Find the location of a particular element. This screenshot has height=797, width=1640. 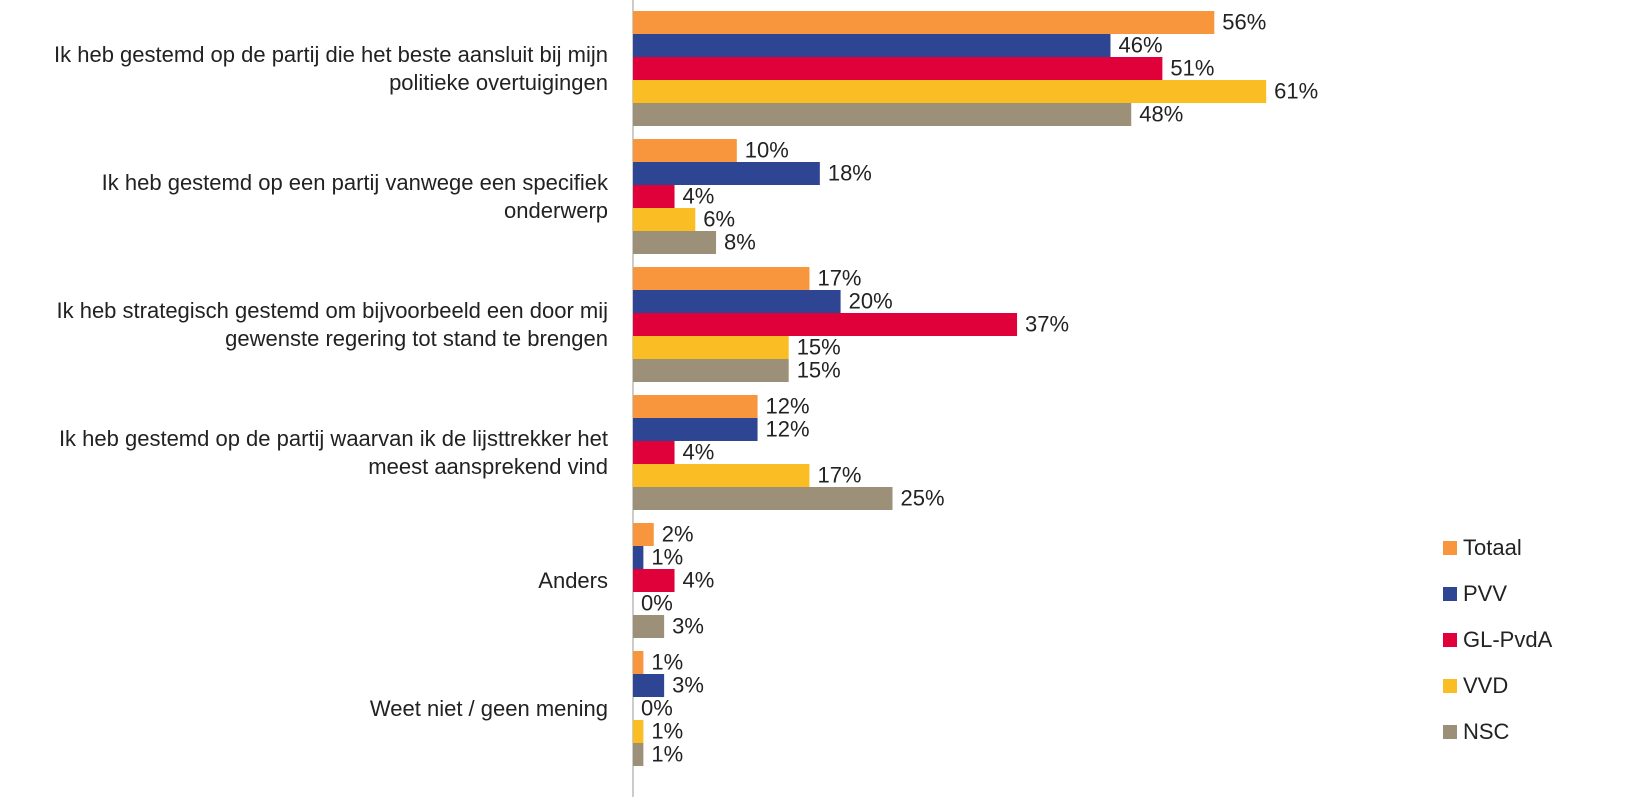

data-label: 61% is located at coordinates (1296, 90).